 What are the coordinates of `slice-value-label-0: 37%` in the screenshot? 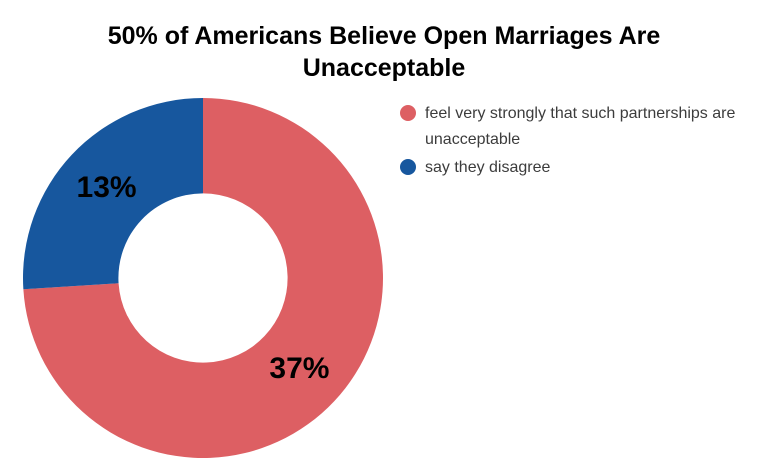 It's located at (299, 368).